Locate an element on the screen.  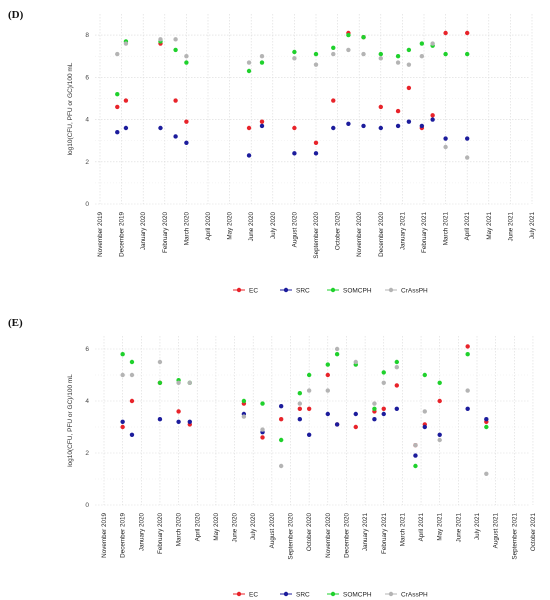
x-tick-label: November 2019 is located at coordinates (100, 234).